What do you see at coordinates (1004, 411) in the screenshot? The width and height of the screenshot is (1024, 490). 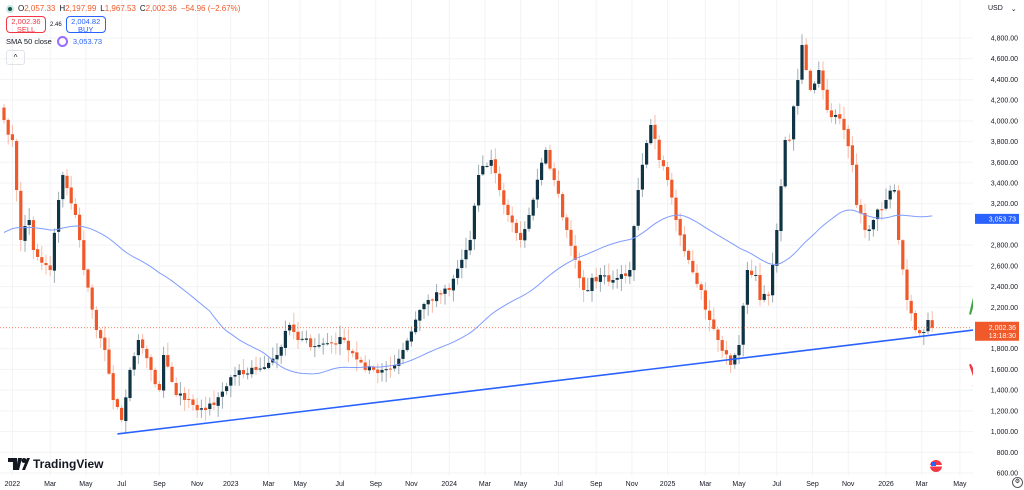 I see `y-tick-label: 1,200.00` at bounding box center [1004, 411].